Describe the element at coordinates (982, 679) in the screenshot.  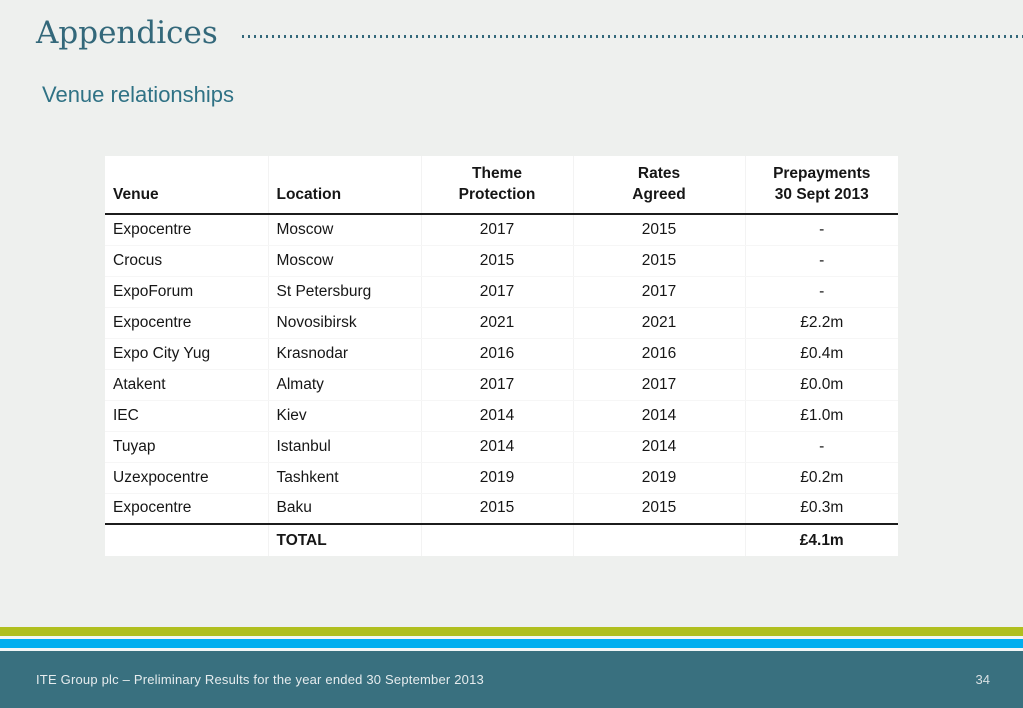
I see `page-number: 34` at that location.